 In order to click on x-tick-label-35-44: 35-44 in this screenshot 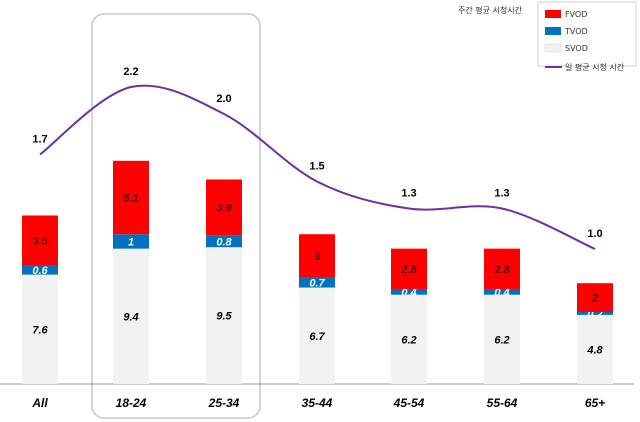, I will do `click(317, 403)`.